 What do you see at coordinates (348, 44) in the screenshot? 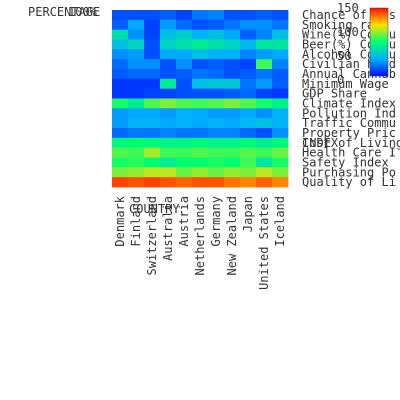
I see `colorbar-tick-labels: 0 50 100 150` at bounding box center [348, 44].